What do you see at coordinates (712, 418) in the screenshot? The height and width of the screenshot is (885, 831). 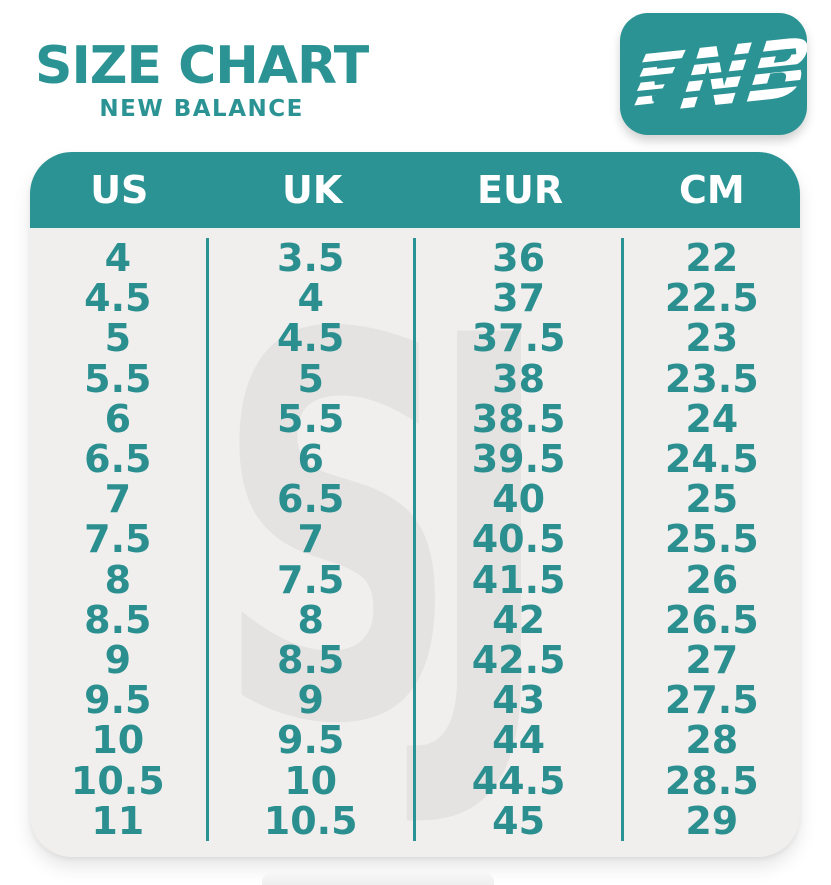 I see `size-cell: 24` at bounding box center [712, 418].